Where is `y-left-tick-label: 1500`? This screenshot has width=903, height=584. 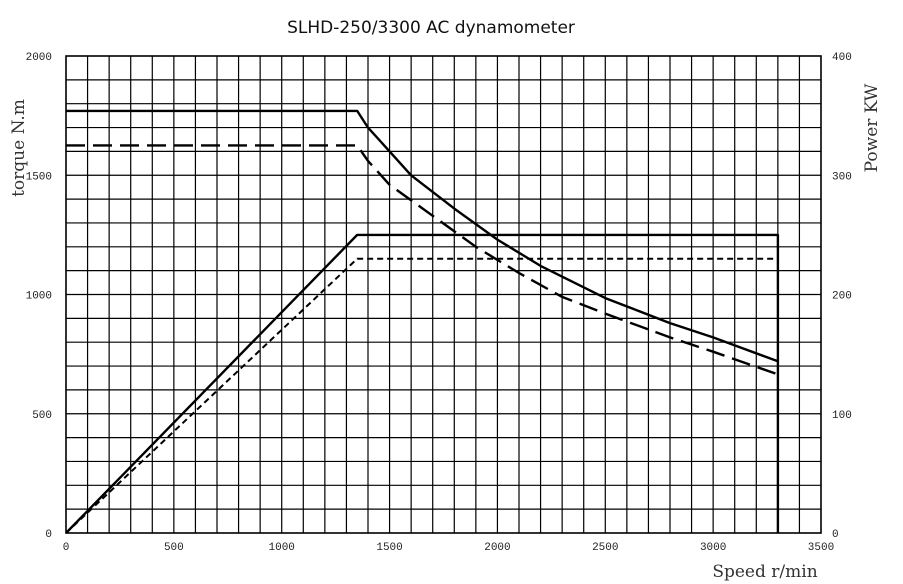
y-left-tick-label: 1500 is located at coordinates (39, 177).